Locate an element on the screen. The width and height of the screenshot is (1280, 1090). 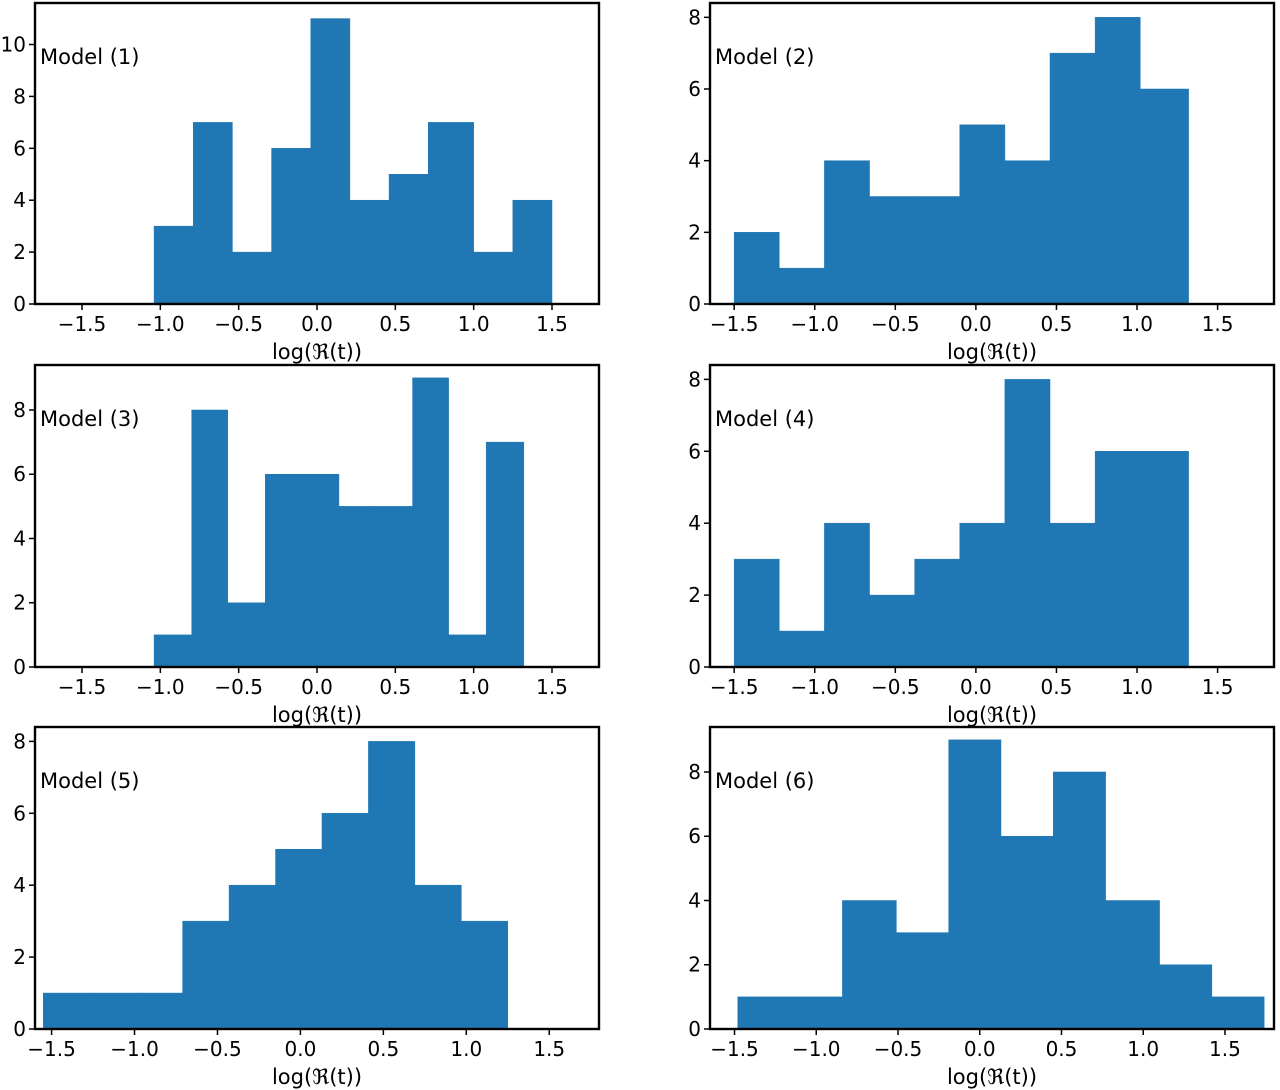
model-annotation: Model (6) is located at coordinates (764, 781).